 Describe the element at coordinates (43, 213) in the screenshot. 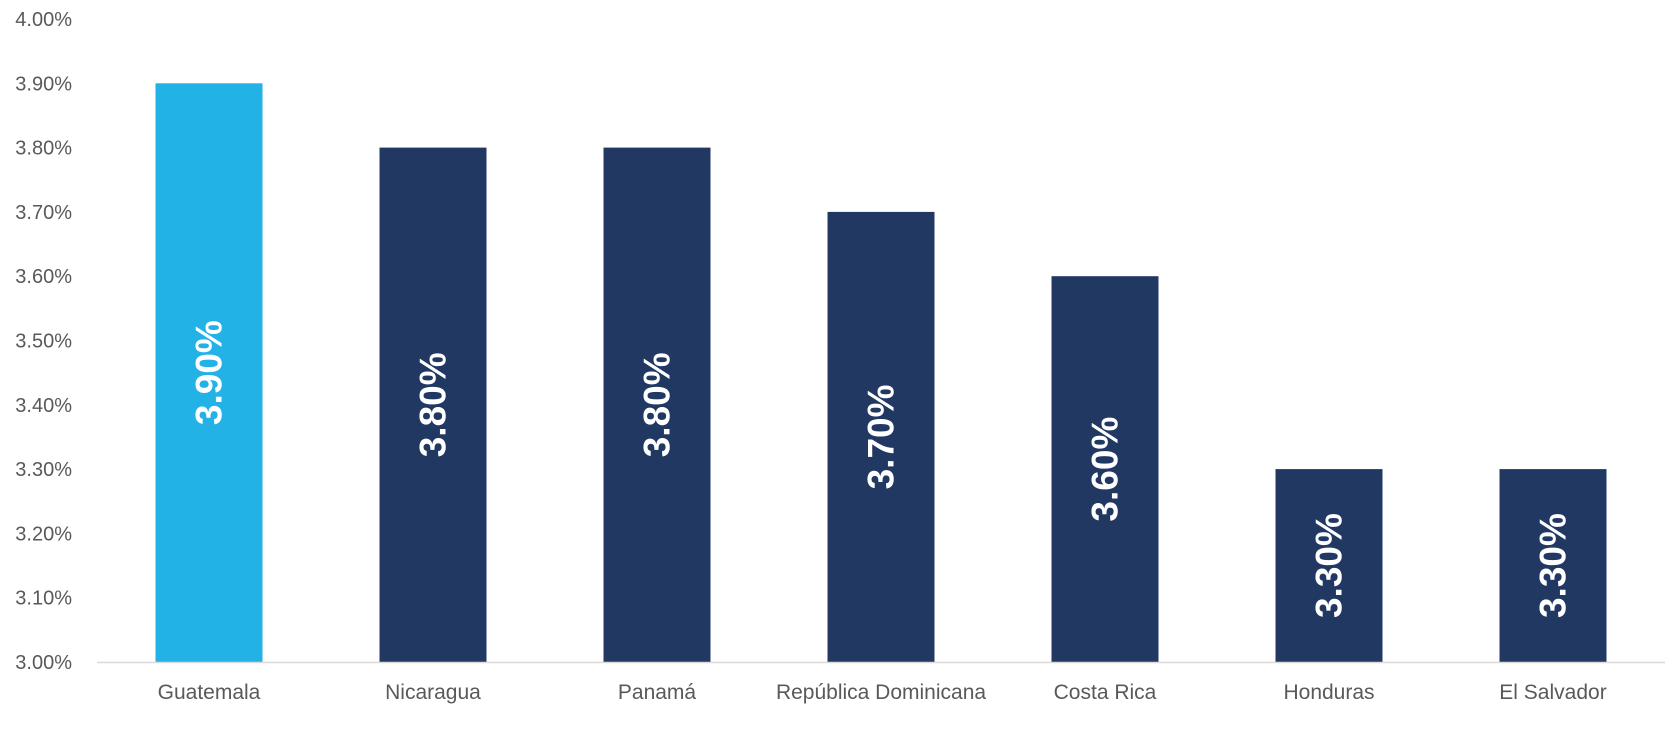

I see `y-tick-label: 3.70%` at that location.